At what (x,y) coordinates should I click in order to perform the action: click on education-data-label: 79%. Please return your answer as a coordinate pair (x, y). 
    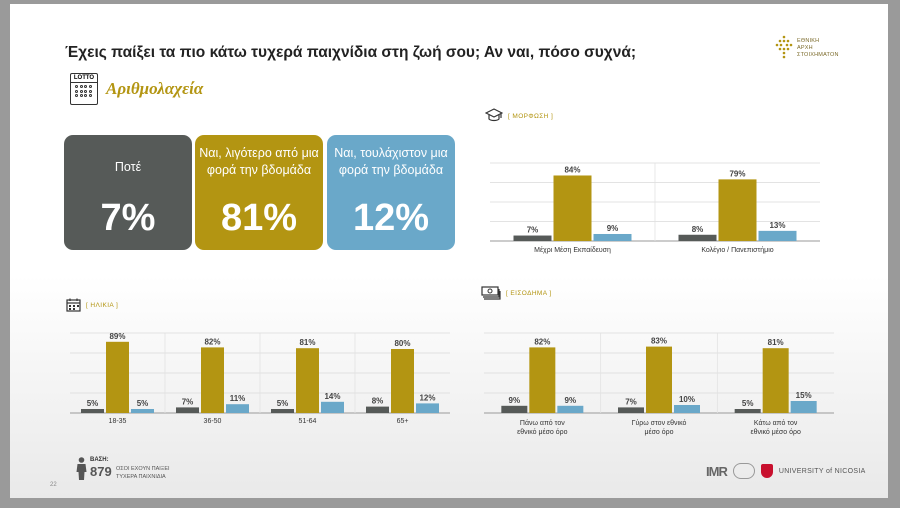
    Looking at the image, I should click on (737, 173).